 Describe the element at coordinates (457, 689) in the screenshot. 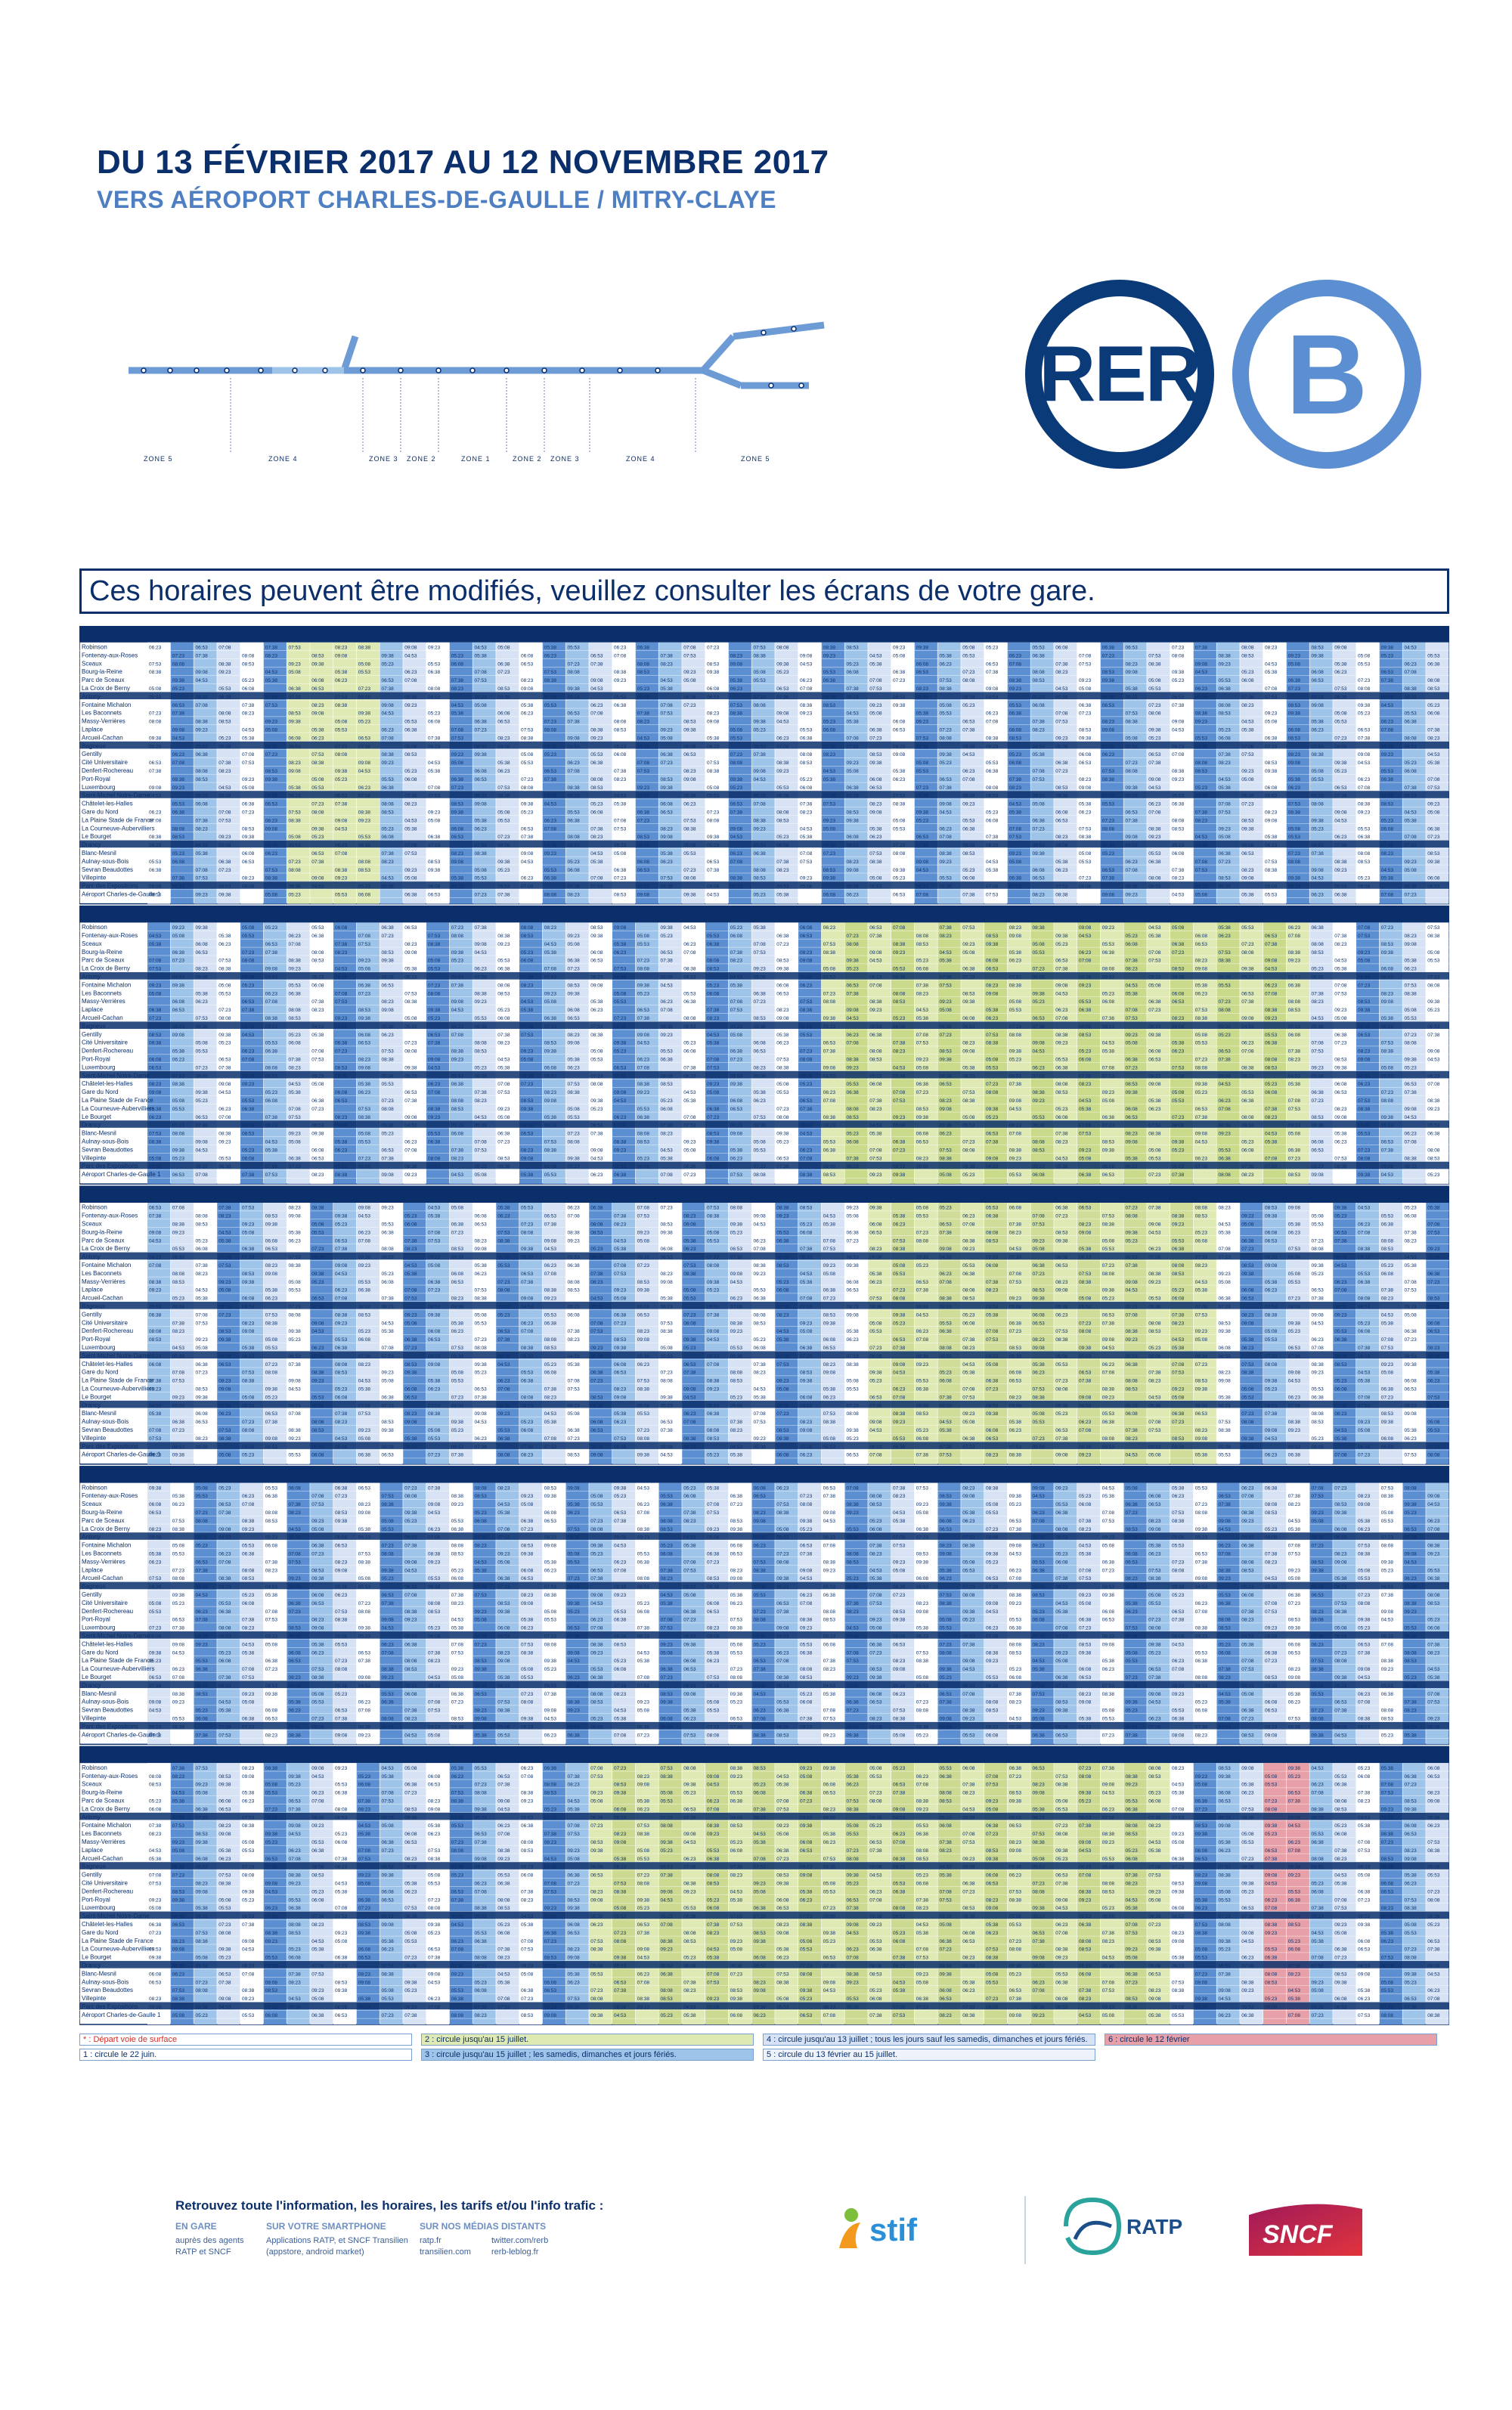

I see `departure-time: 08:23` at that location.